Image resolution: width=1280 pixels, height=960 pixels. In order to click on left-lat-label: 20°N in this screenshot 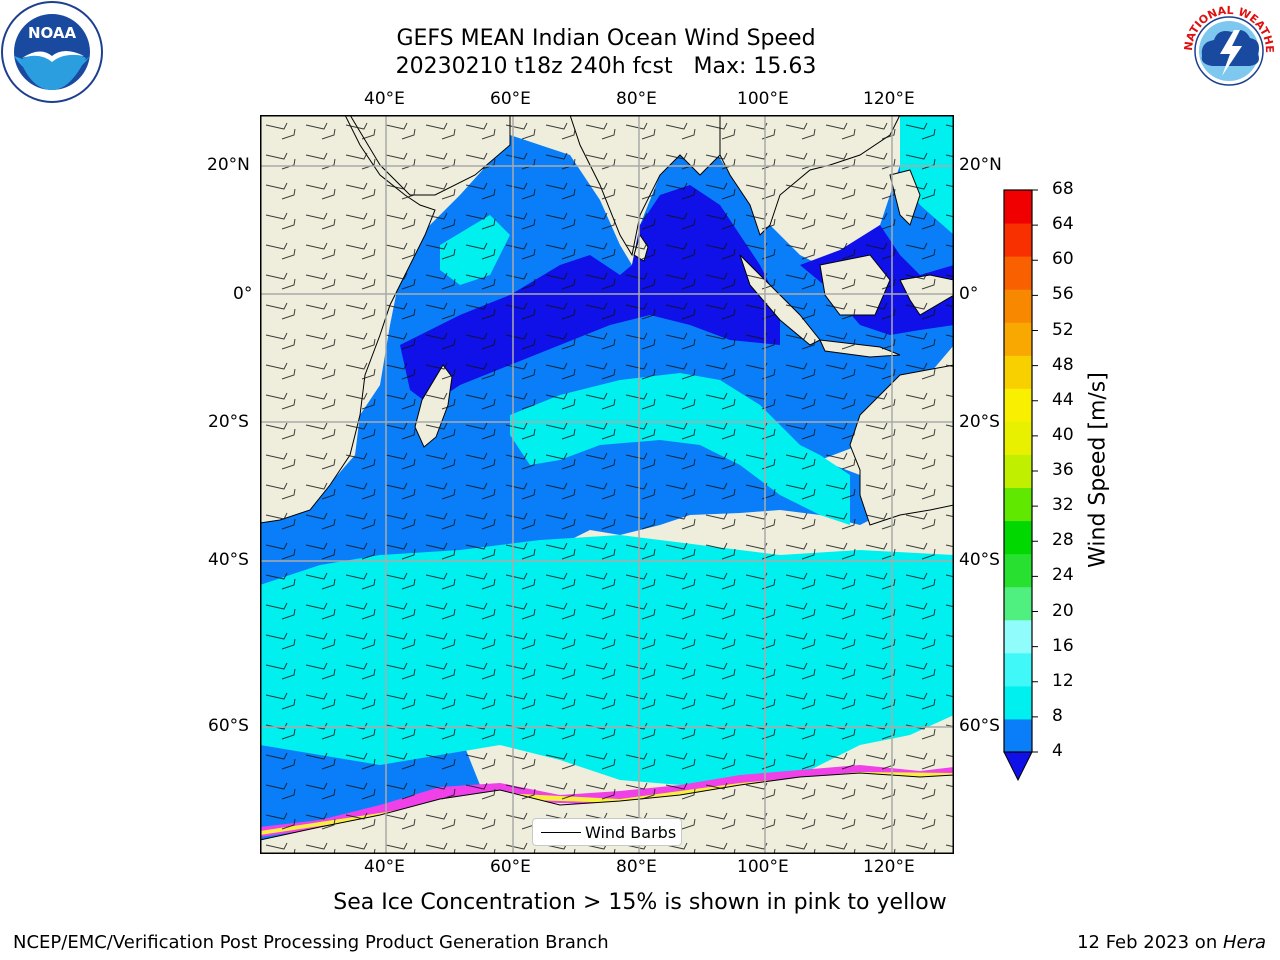, I will do `click(228, 165)`.